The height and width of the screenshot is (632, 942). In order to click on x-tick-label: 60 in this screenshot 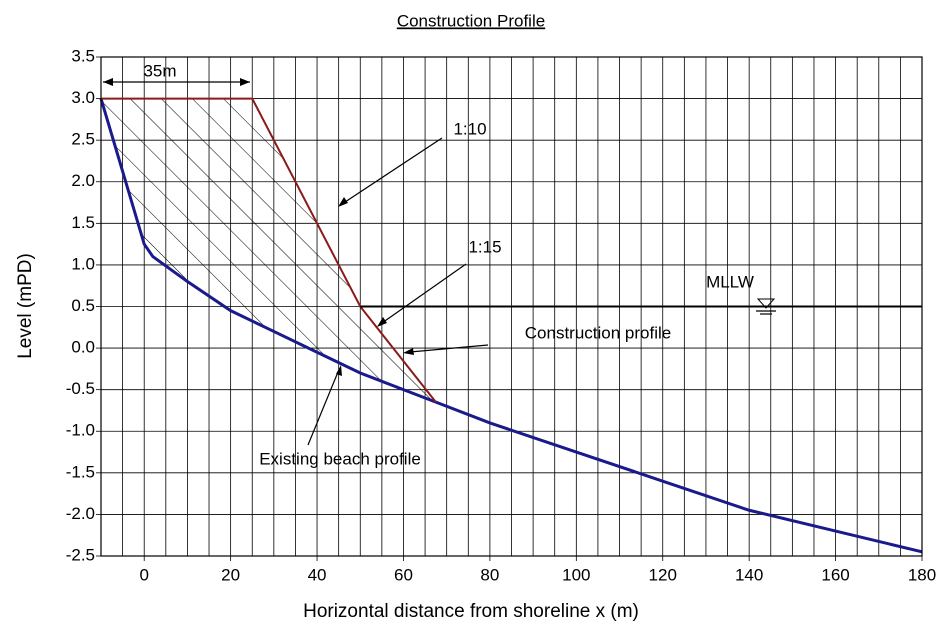, I will do `click(403, 574)`.